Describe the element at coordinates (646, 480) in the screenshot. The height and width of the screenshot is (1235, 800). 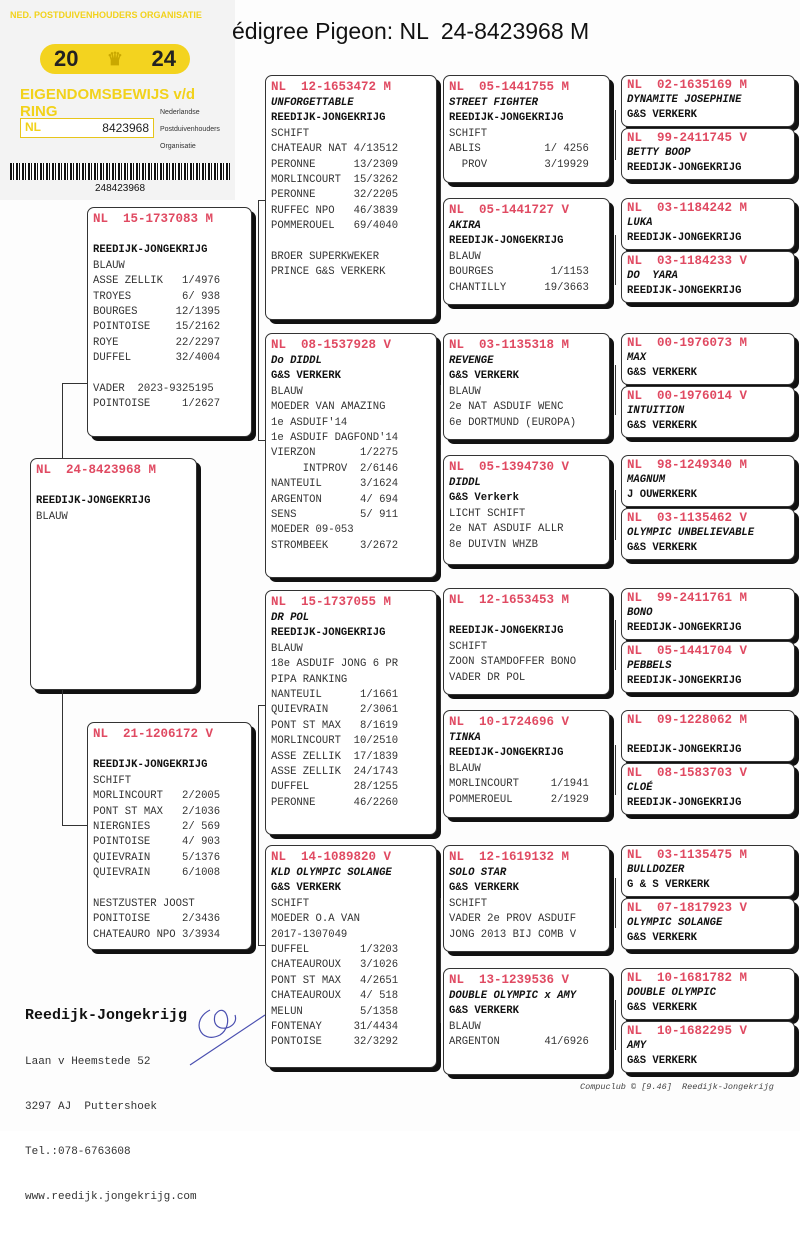
I see `pigeon-name: MAGNUM` at that location.